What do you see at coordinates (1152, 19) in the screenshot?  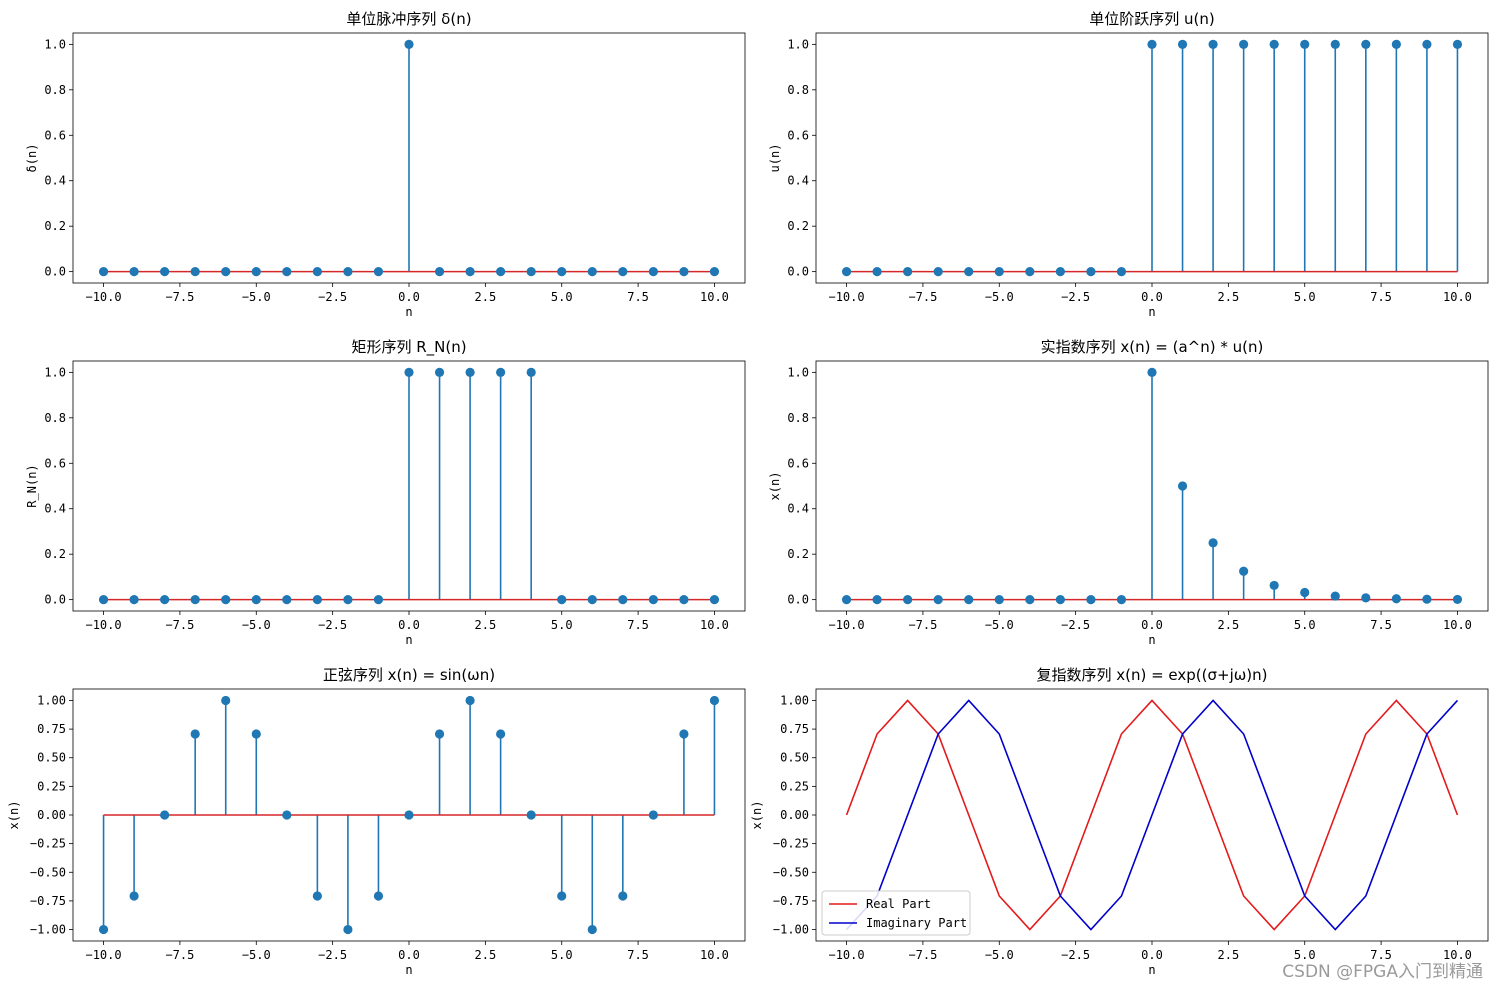 I see `subplot-title: 单位阶跃序列 u(n)` at bounding box center [1152, 19].